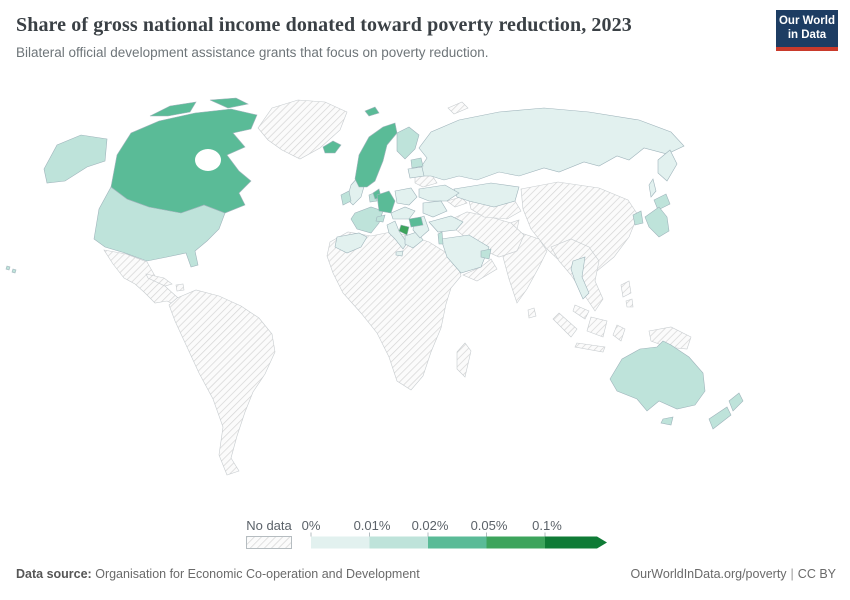 The image size is (850, 600). What do you see at coordinates (486, 195) in the screenshot?
I see `country-kazakhstan` at bounding box center [486, 195].